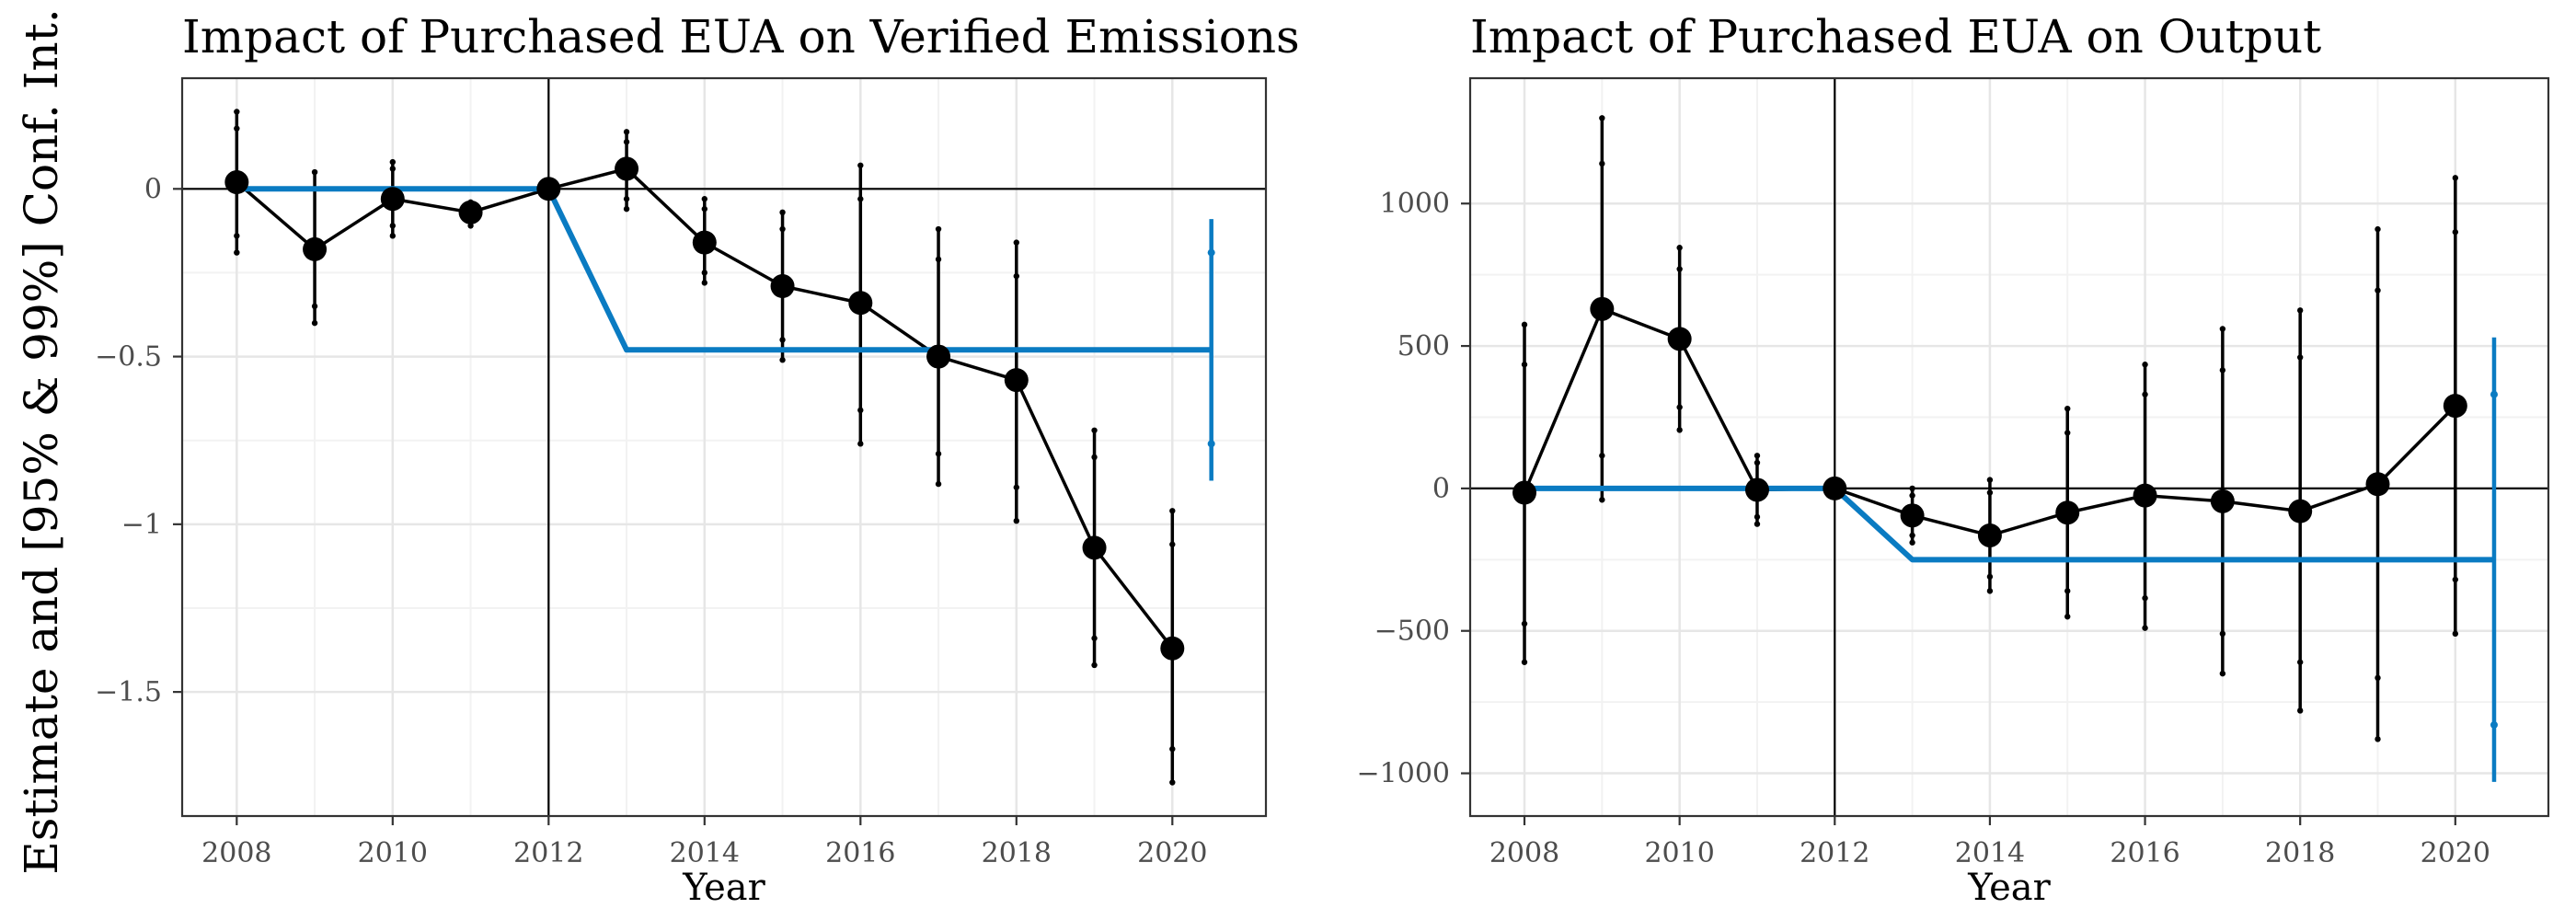 The height and width of the screenshot is (920, 2576). What do you see at coordinates (2009, 888) in the screenshot?
I see `x-axis-title: Year` at bounding box center [2009, 888].